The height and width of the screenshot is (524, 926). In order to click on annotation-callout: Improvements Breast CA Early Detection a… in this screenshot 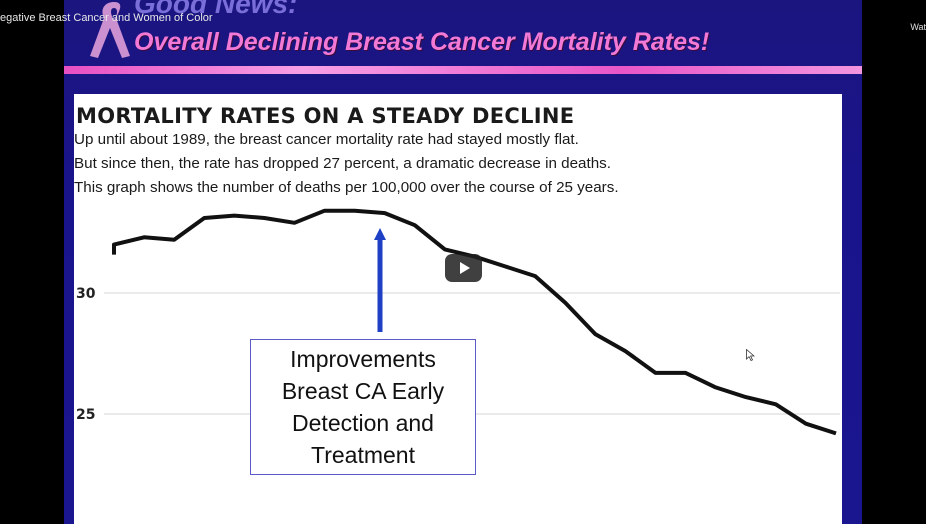, I will do `click(363, 407)`.